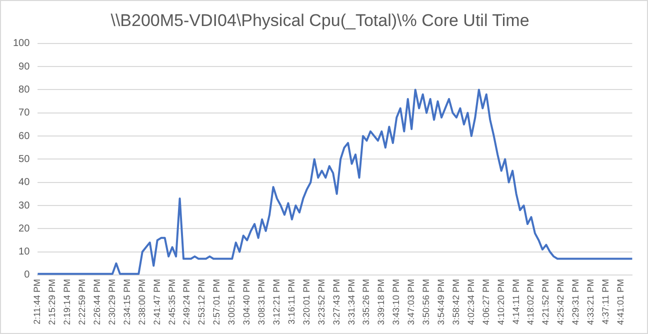  I want to click on x-tick-label: 2:15:29 PM, so click(52, 302).